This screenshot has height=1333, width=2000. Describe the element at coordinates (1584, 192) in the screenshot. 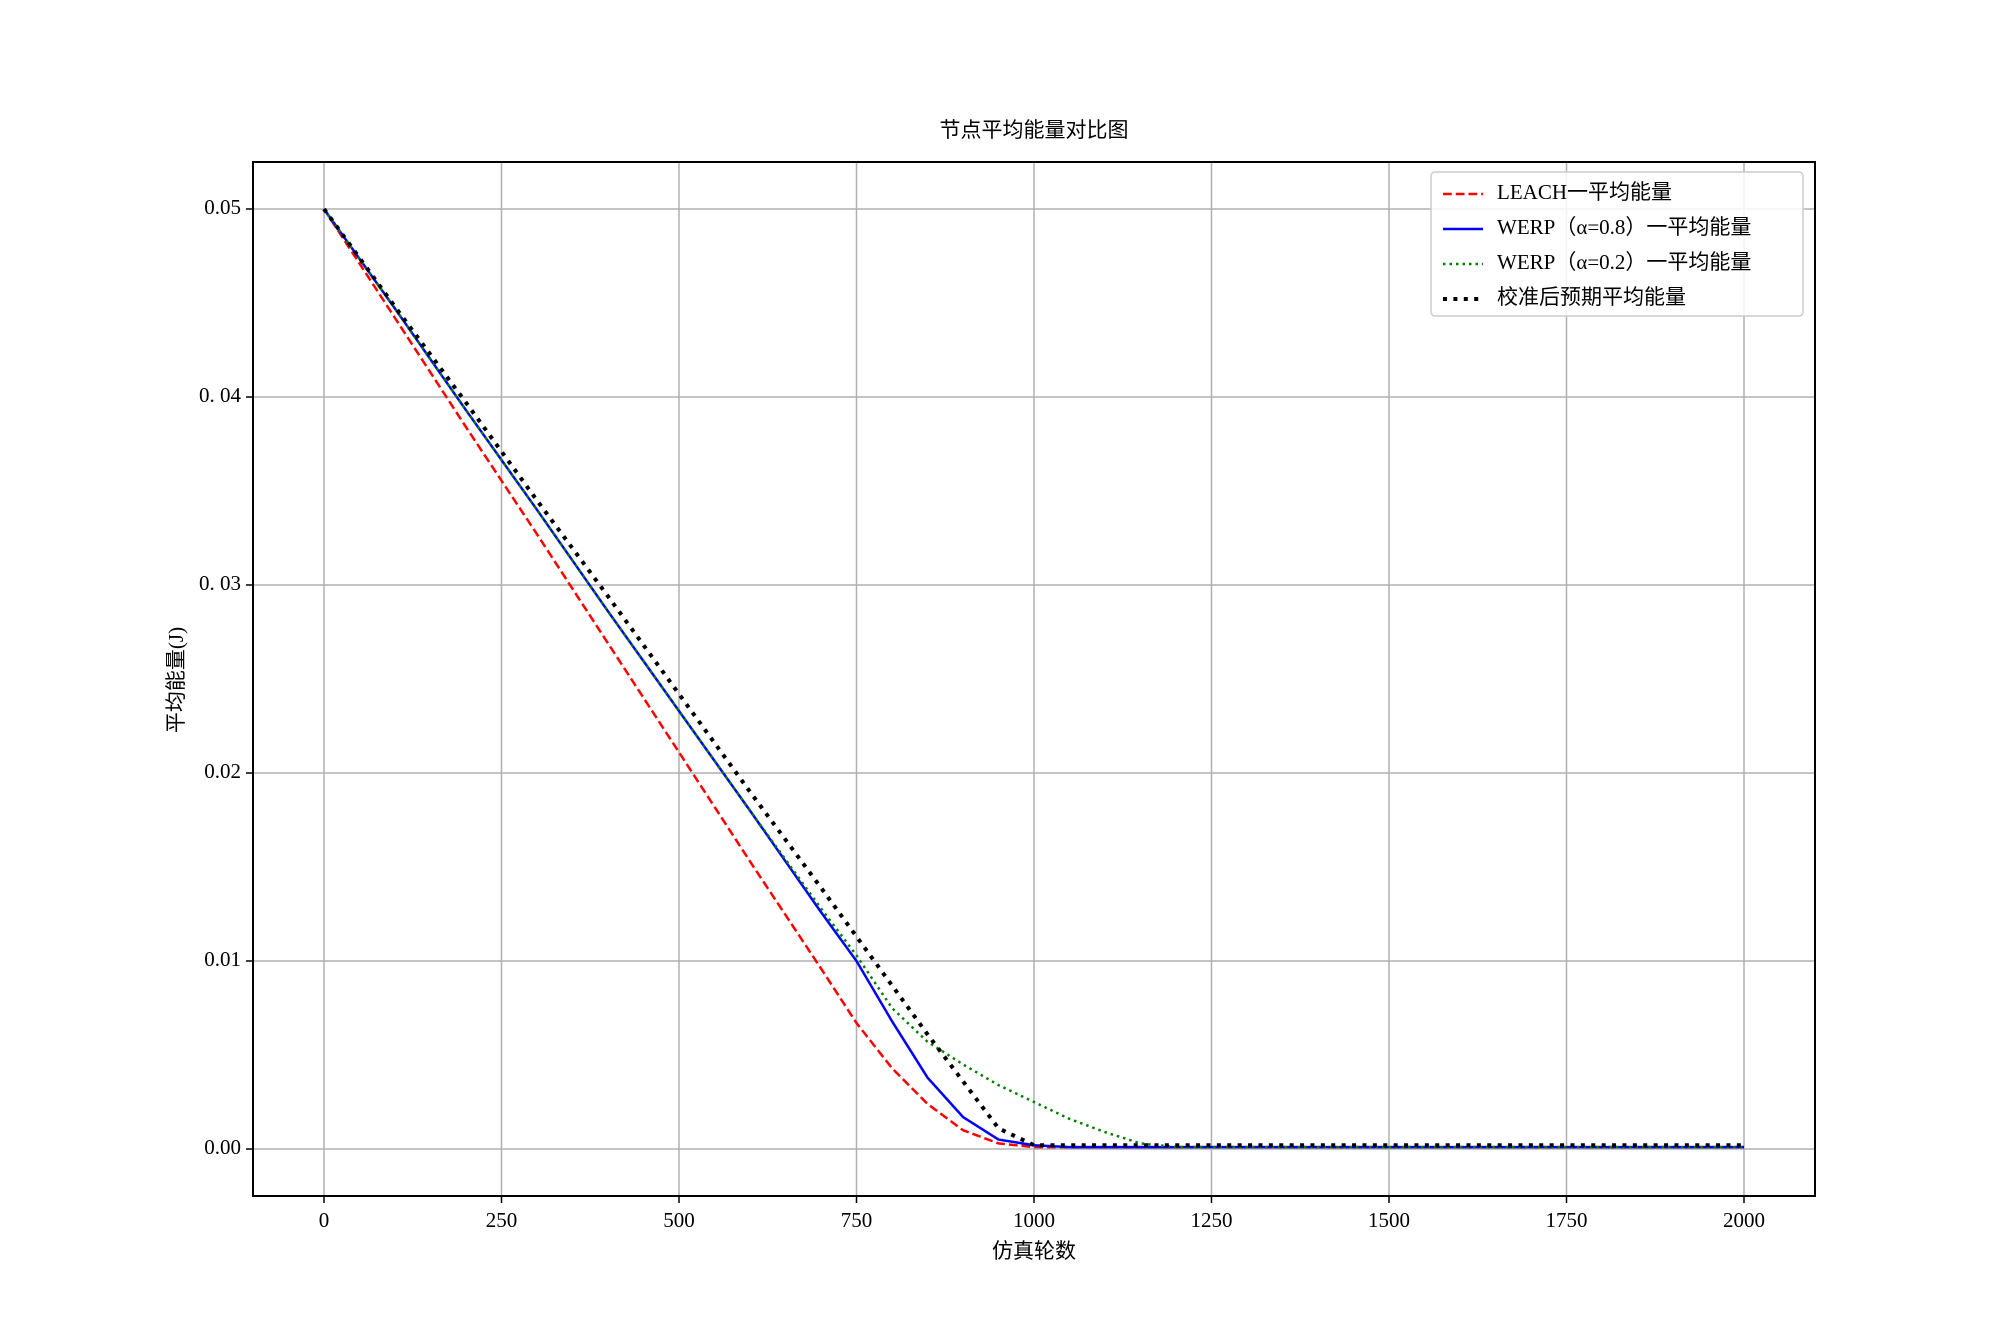

I see `legend-label: LEACH一平均能量` at that location.